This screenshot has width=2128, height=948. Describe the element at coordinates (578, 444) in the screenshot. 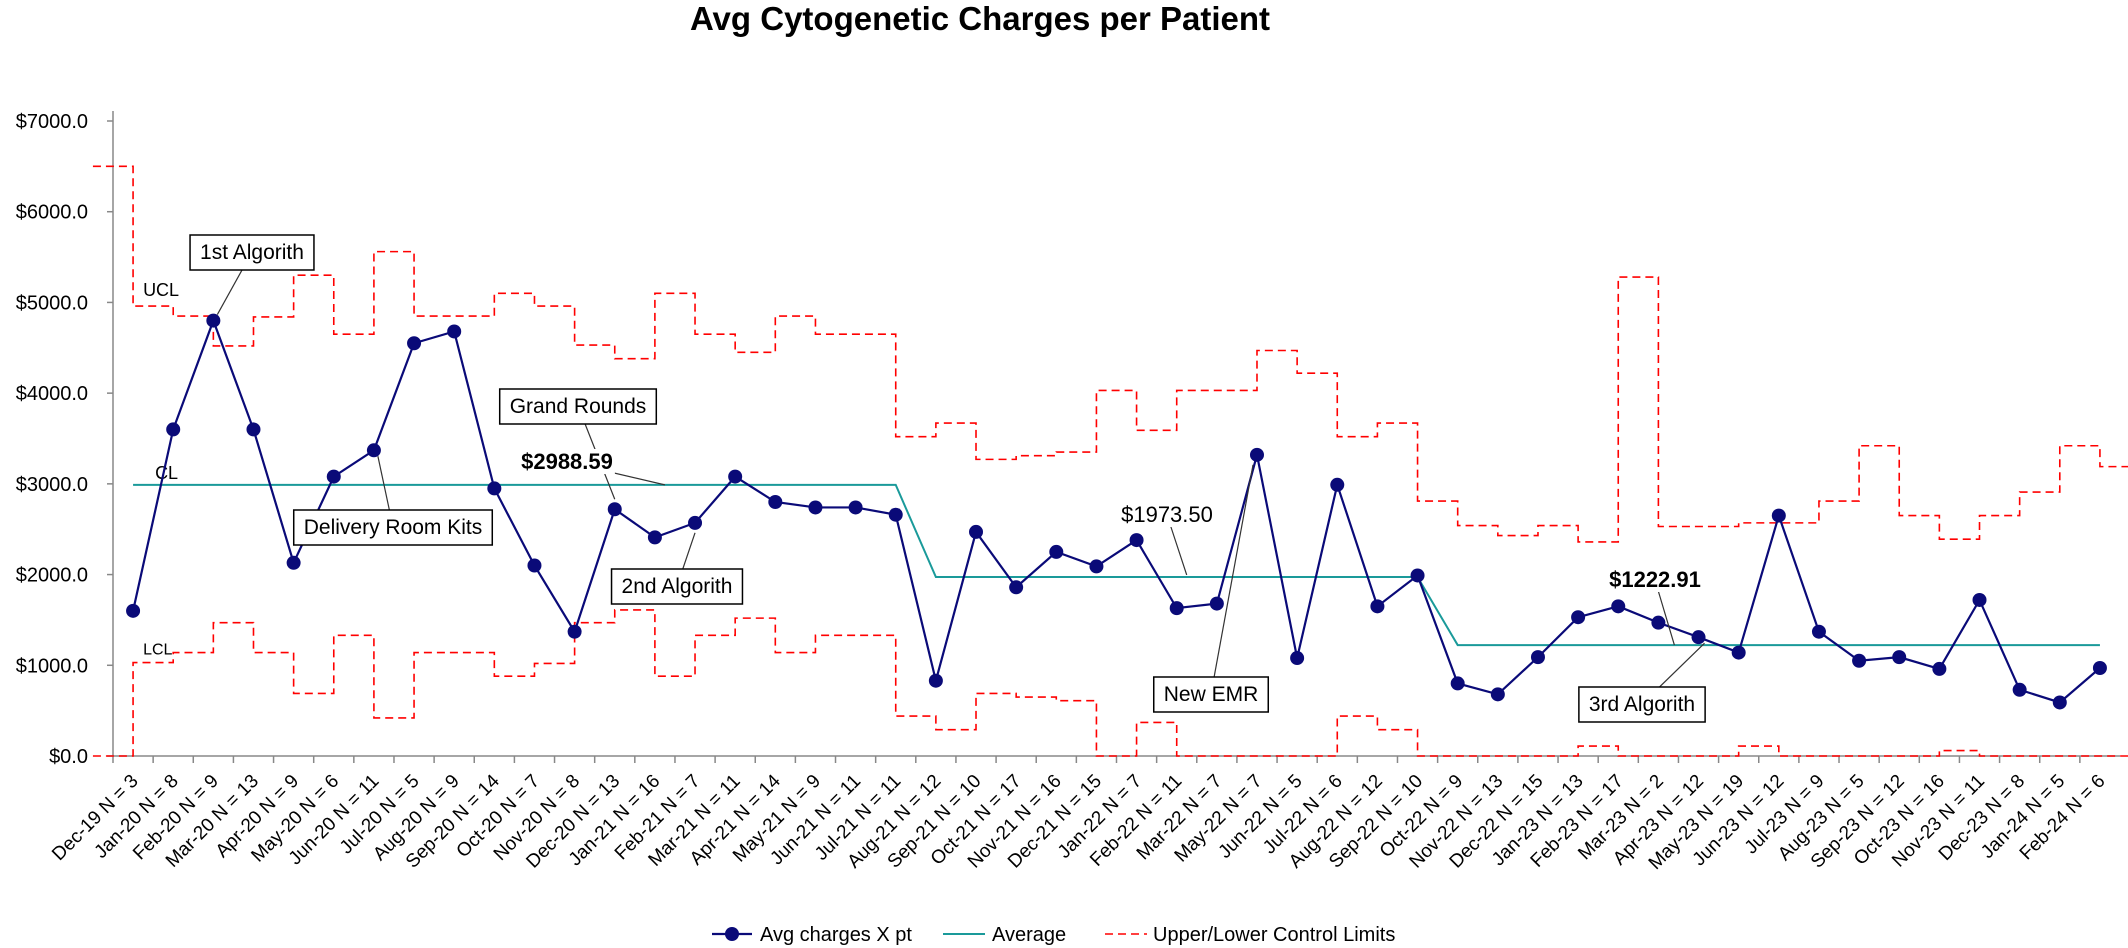

I see `annotation: Grand Rounds` at that location.